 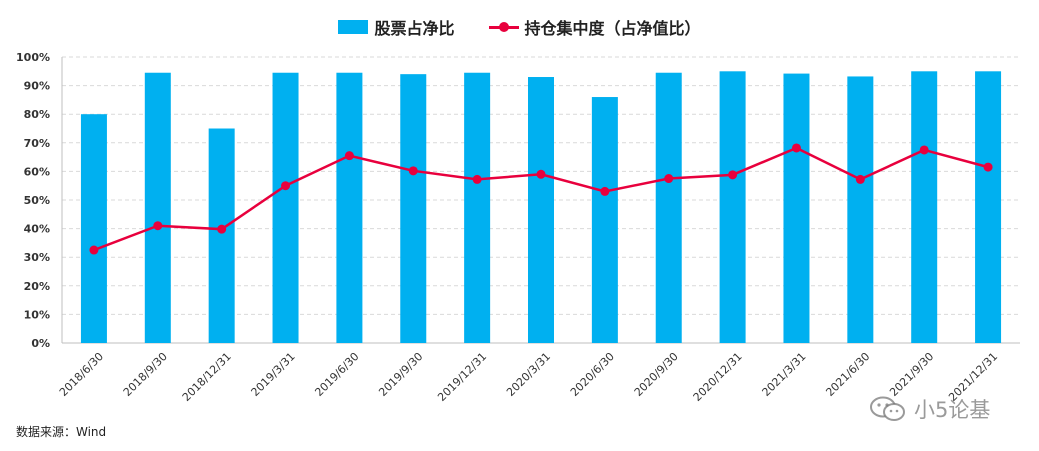 I want to click on legend-bar-label: 股票占净比, so click(x=414, y=28).